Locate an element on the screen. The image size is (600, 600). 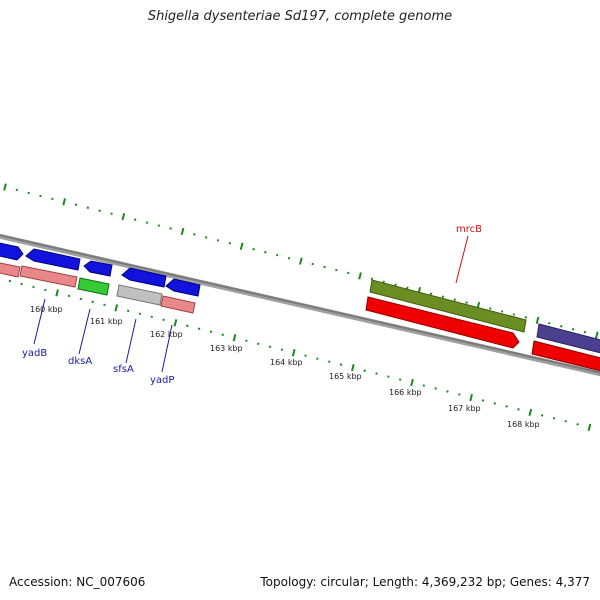
kbp-label: 163 kbp is located at coordinates (226, 348).